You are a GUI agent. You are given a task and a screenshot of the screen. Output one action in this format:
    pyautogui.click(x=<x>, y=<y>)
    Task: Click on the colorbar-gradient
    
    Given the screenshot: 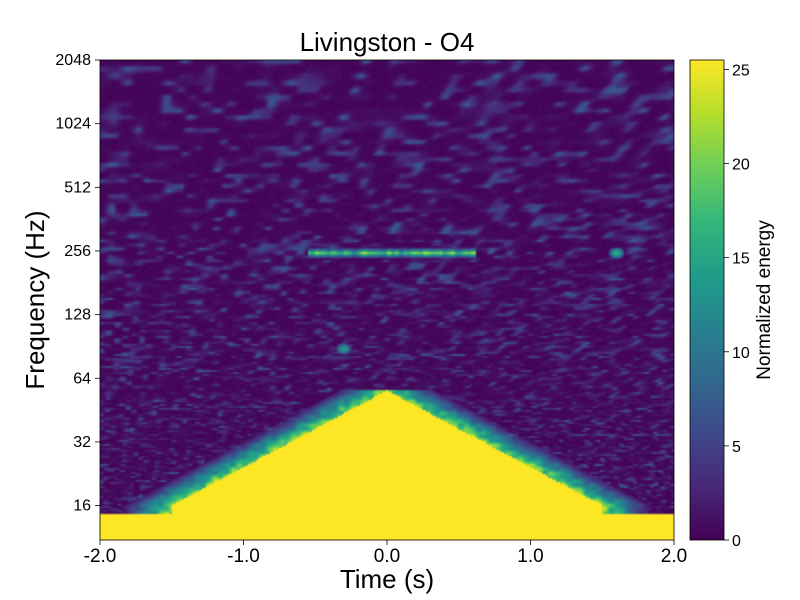 What is the action you would take?
    pyautogui.click(x=707, y=300)
    